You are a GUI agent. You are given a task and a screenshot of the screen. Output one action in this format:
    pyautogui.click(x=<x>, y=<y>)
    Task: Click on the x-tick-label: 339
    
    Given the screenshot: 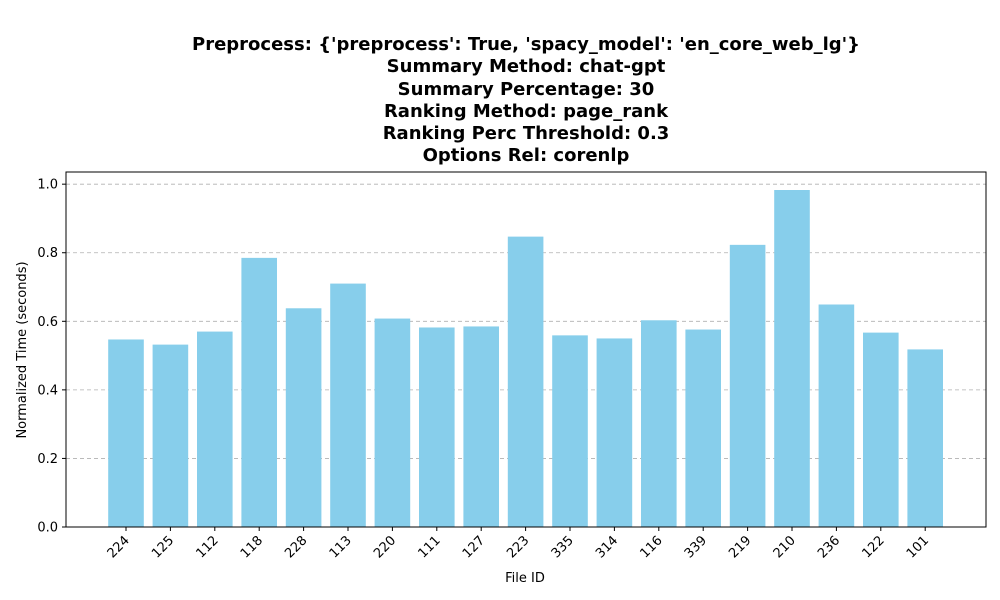 What is the action you would take?
    pyautogui.click(x=696, y=547)
    